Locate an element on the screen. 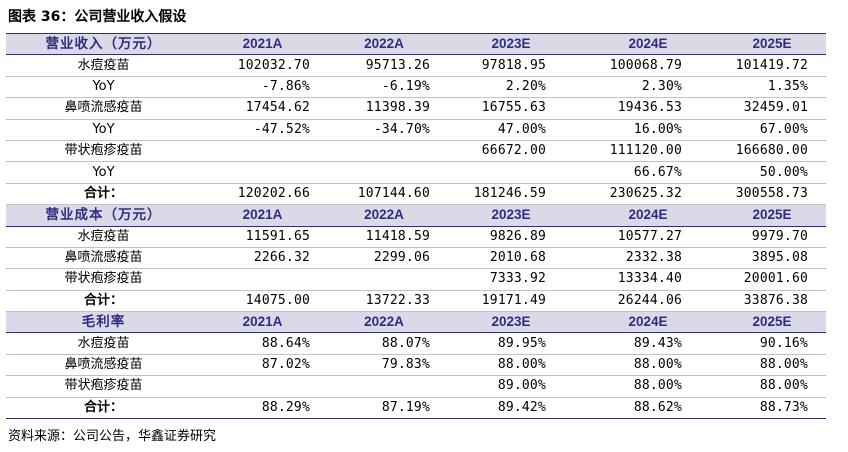 This screenshot has width=848, height=452. value-cell: 19171.49 is located at coordinates (511, 301).